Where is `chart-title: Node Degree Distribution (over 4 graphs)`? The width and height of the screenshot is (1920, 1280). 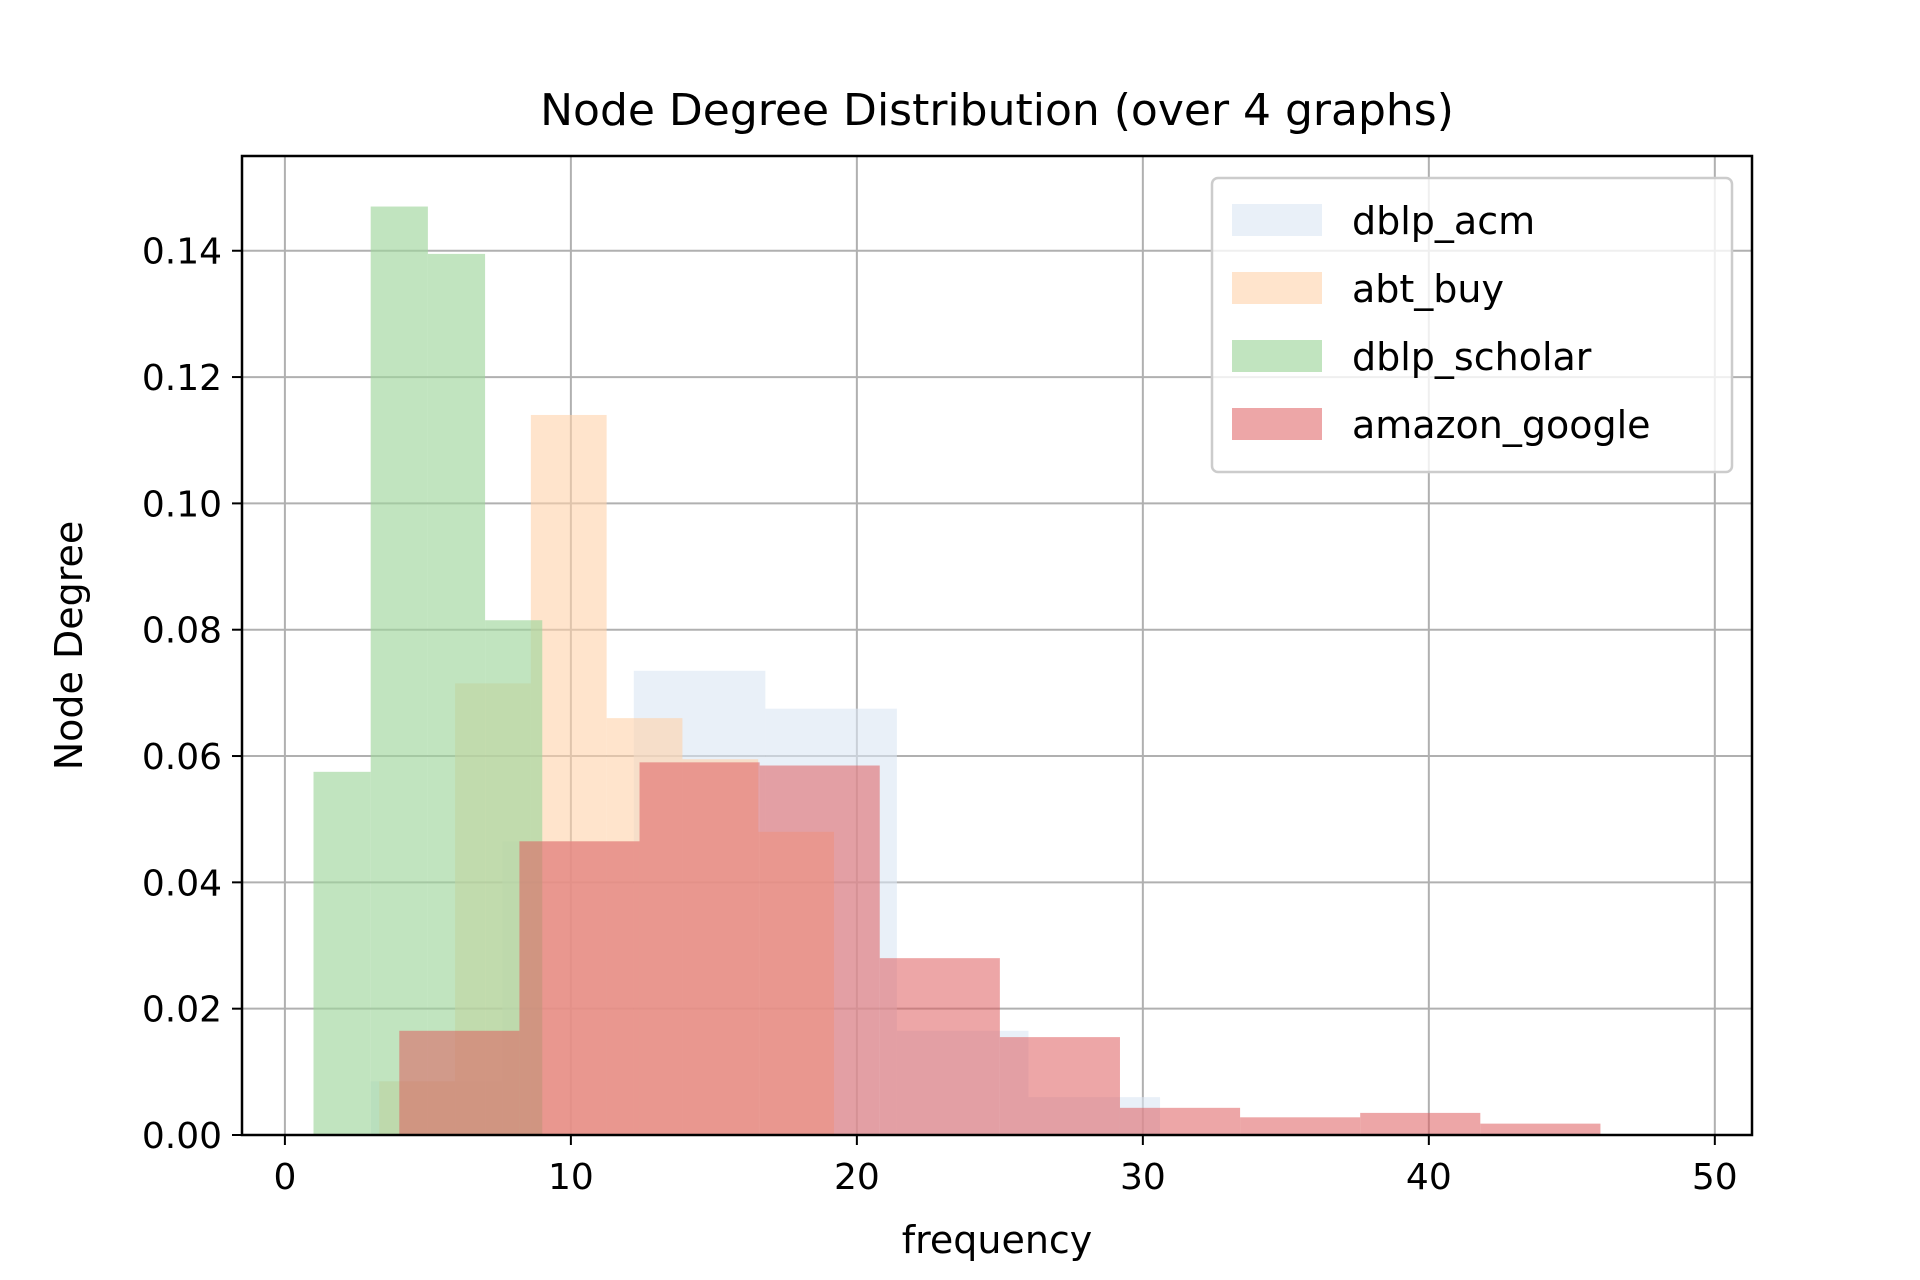 chart-title: Node Degree Distribution (over 4 graphs) is located at coordinates (997, 110).